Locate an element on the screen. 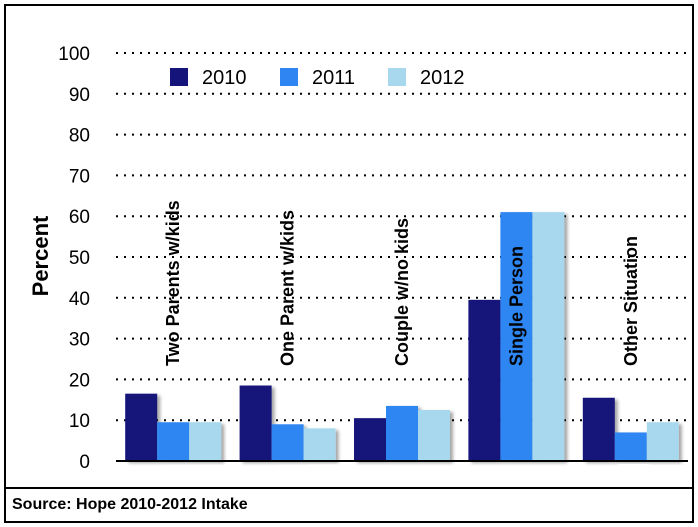 The image size is (698, 527). y-tick-label: 60 is located at coordinates (79, 217).